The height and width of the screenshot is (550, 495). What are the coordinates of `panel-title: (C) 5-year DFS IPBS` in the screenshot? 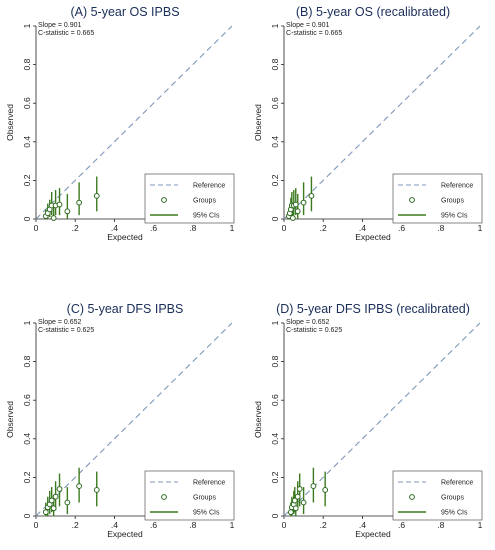 It's located at (125, 309).